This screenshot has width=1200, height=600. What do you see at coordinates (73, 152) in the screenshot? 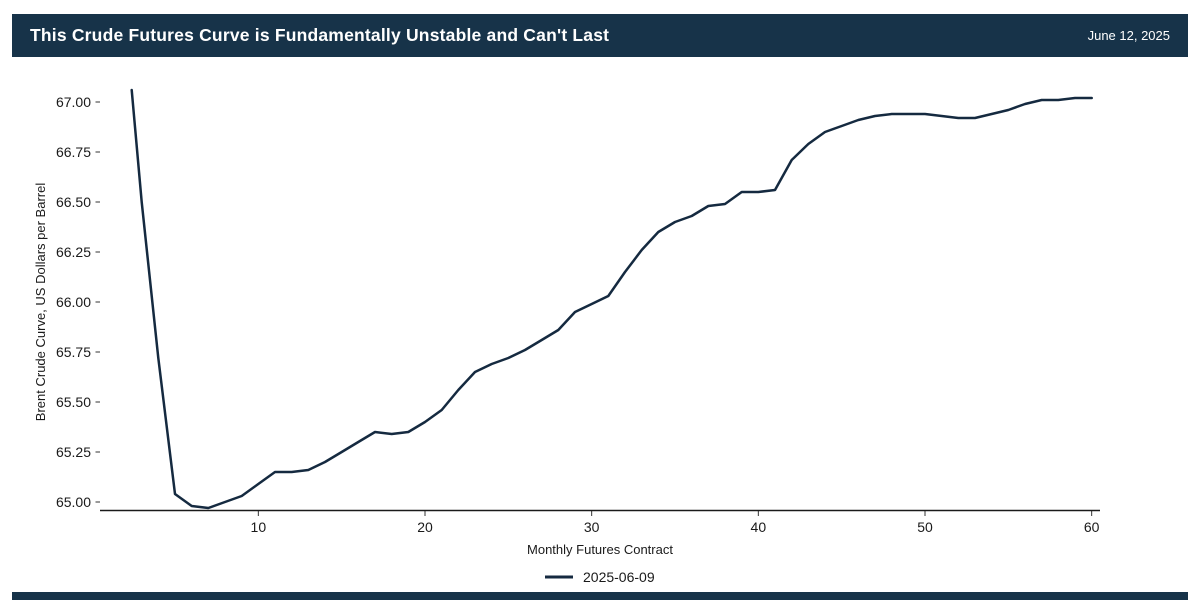
I see `y-tick-label: 66.75` at bounding box center [73, 152].